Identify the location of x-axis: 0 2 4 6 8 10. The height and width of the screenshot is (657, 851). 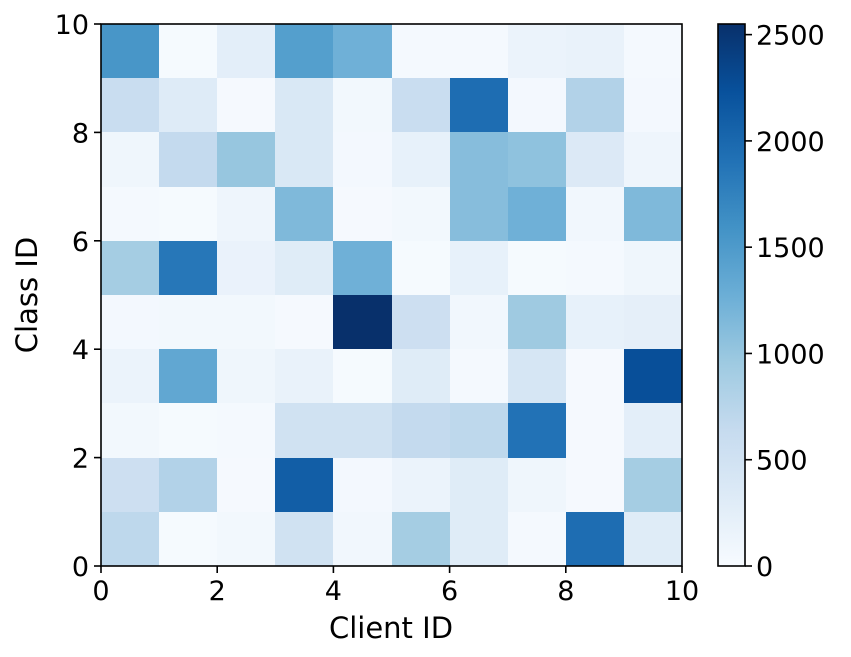
(395, 586).